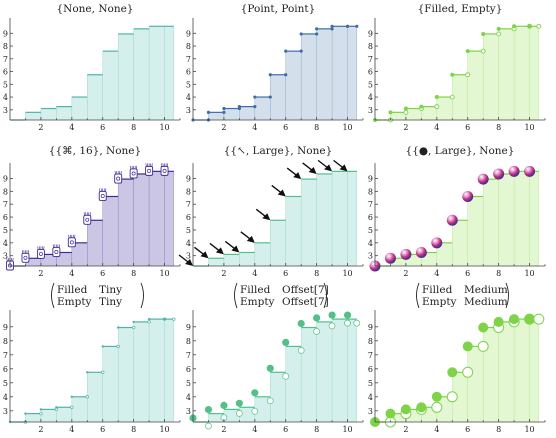  What do you see at coordinates (281, 295) in the screenshot?
I see `chart-title-matrix: Filled Offset[7] Empty Offset[7]` at bounding box center [281, 295].